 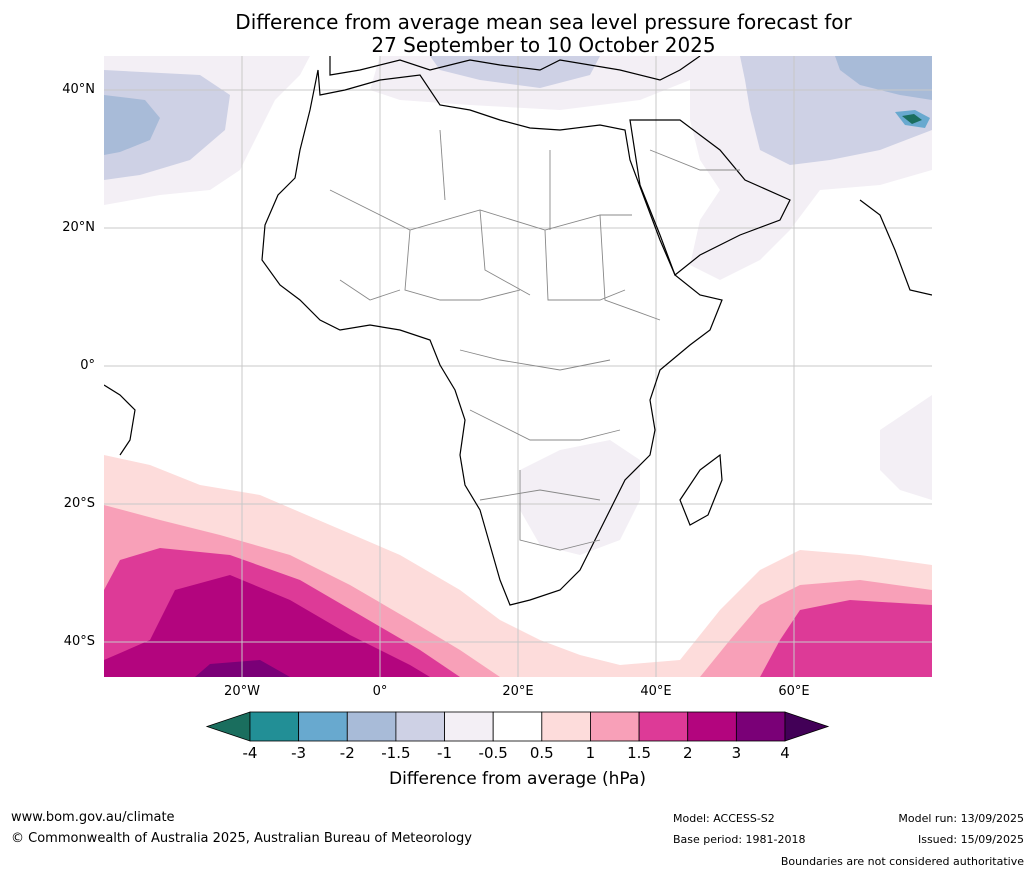 What do you see at coordinates (396, 753) in the screenshot?
I see `colorbar-tick-label: -1.5` at bounding box center [396, 753].